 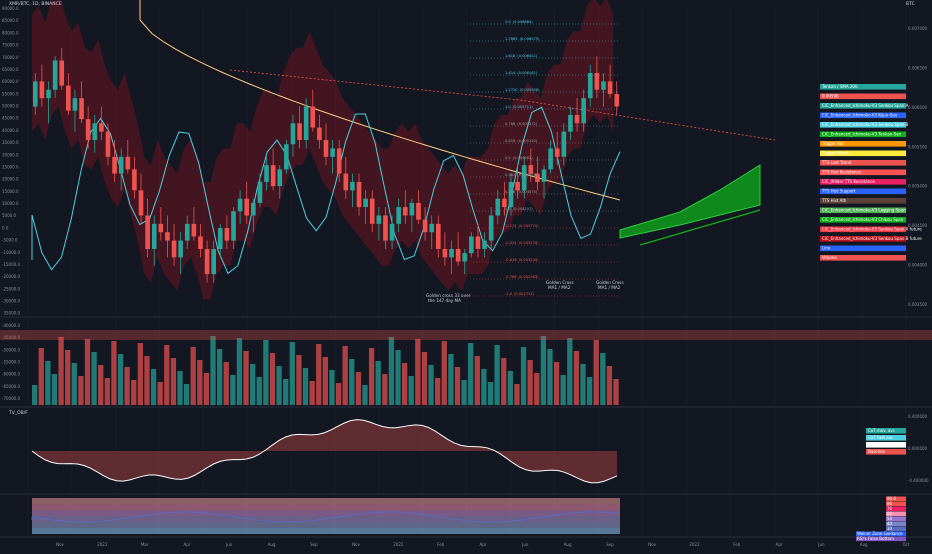 I want to click on annotation-ma-2: MA1 / MA2, so click(x=609, y=287).